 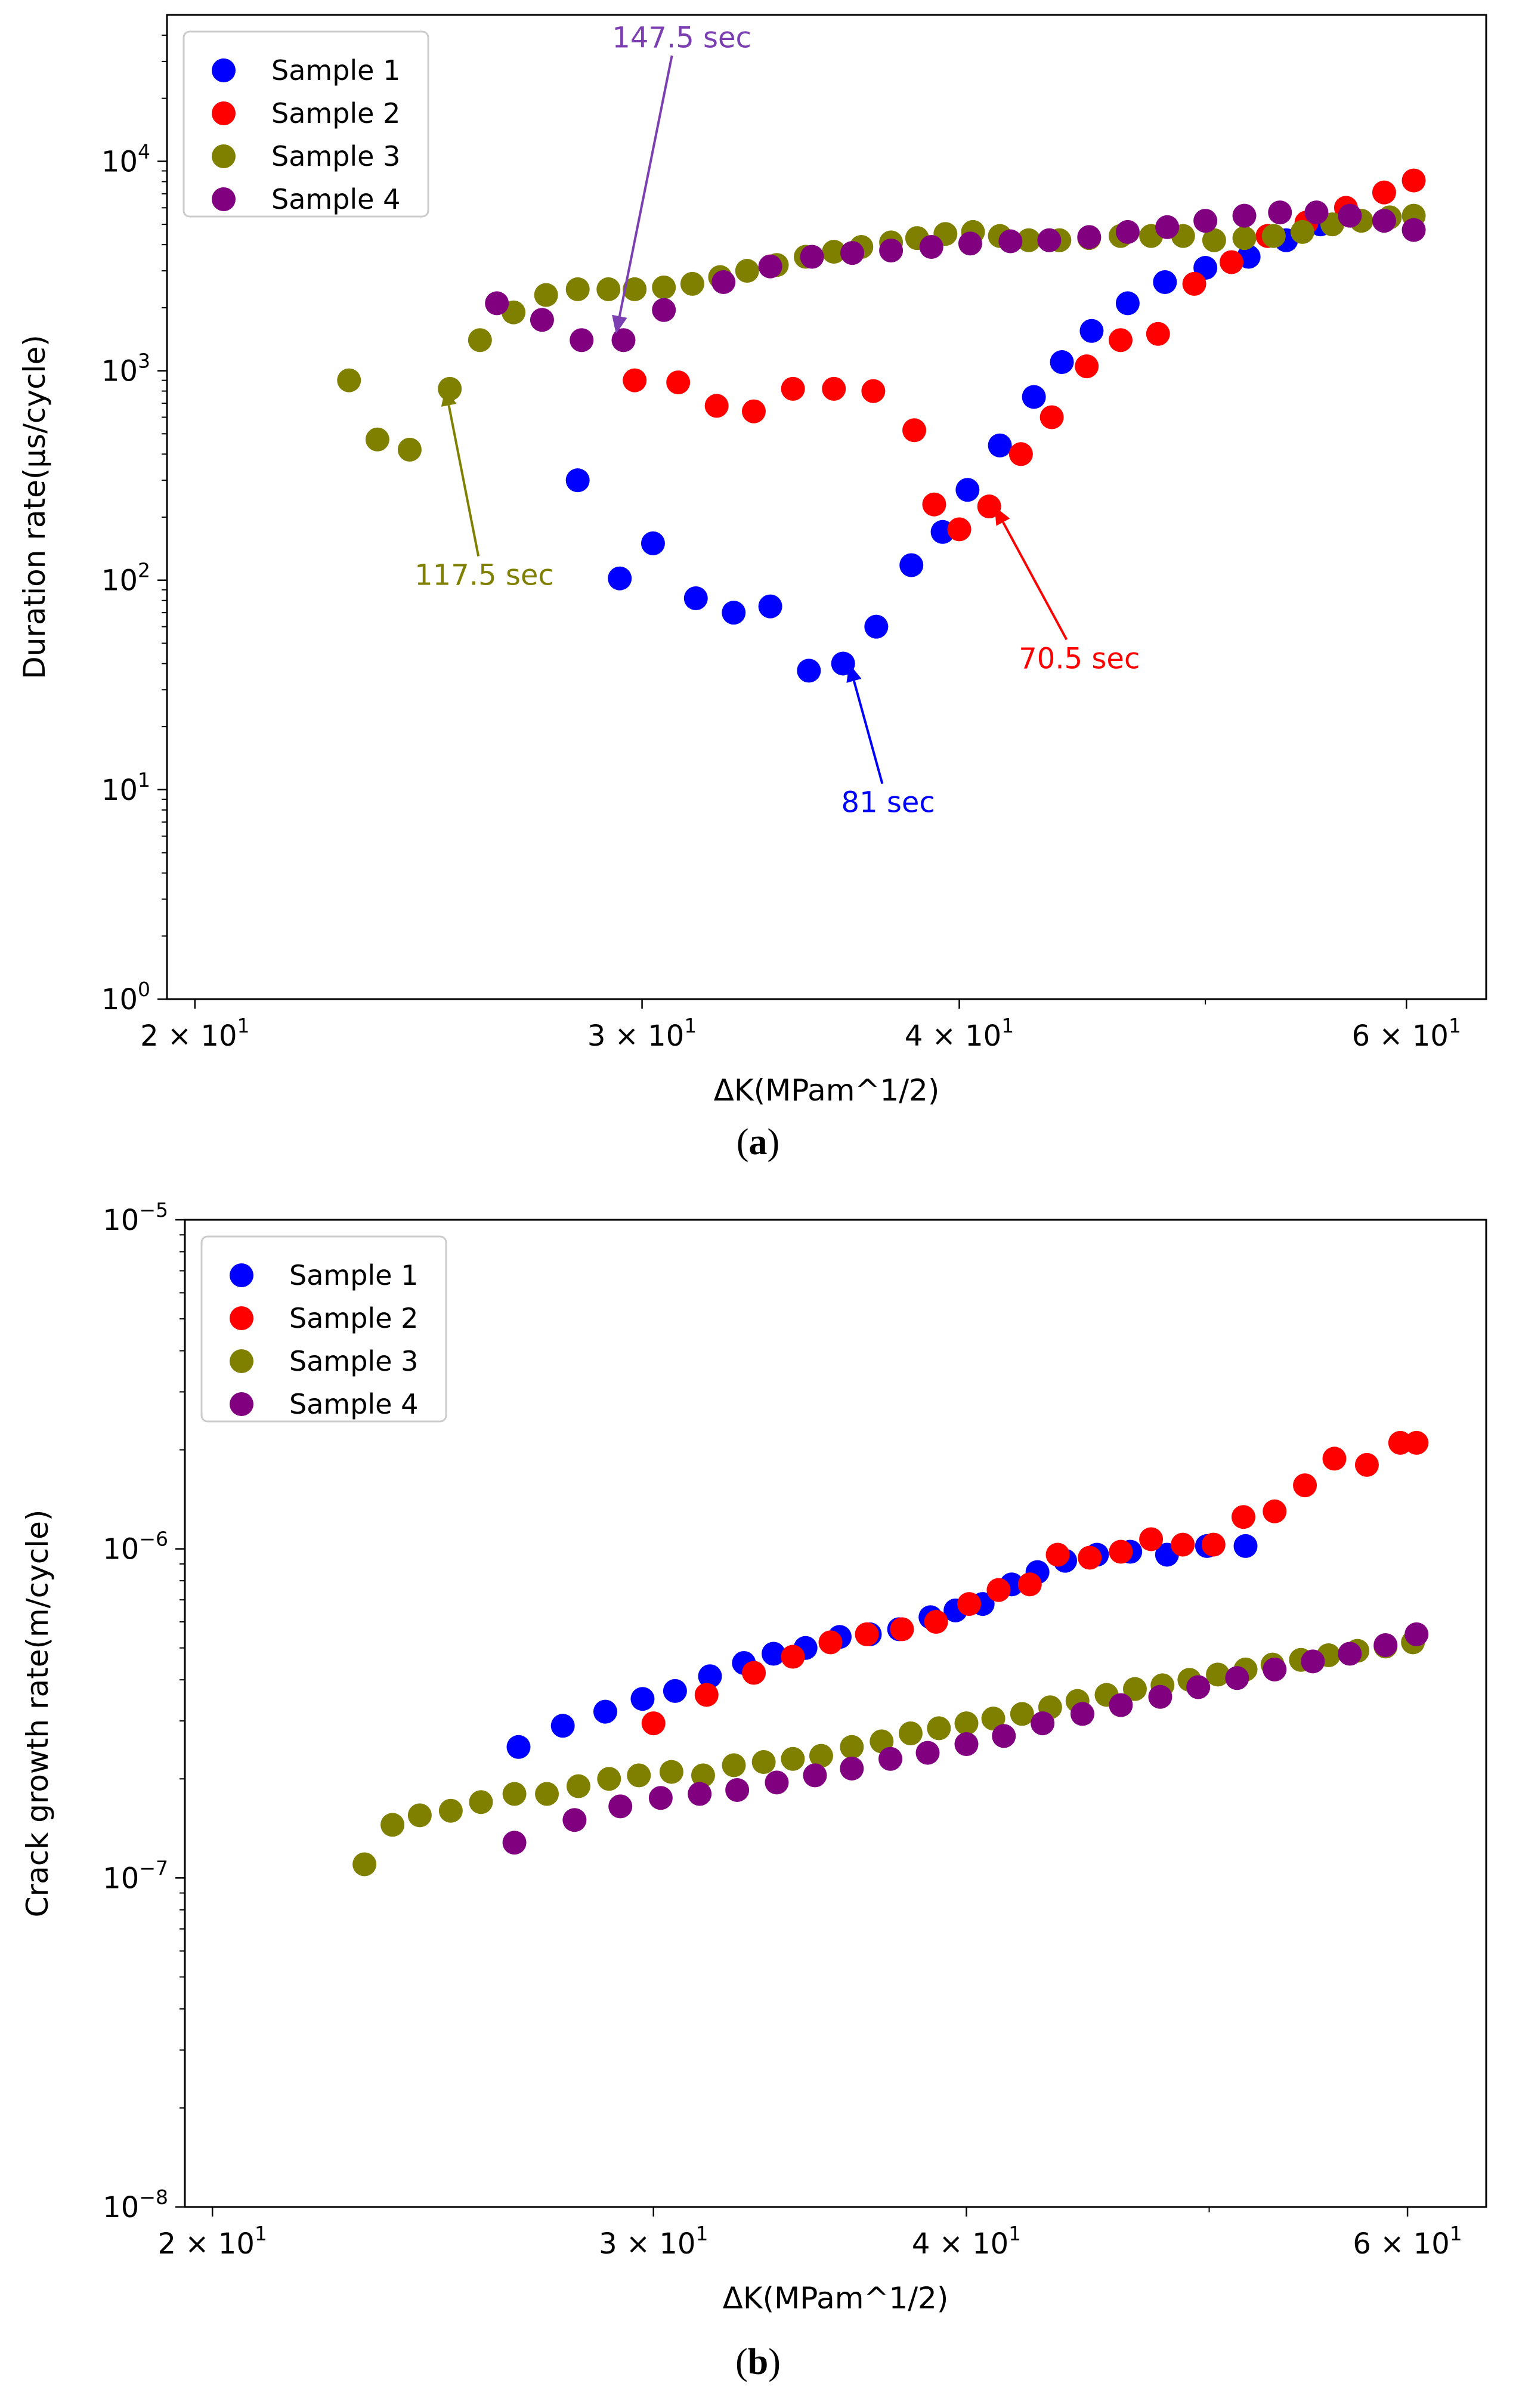 What do you see at coordinates (126, 369) in the screenshot?
I see `y-tick-label: 10³` at bounding box center [126, 369].